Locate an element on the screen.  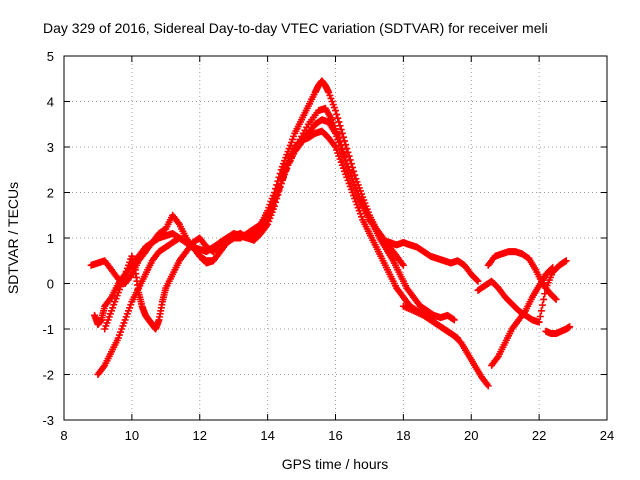
x-tick-label: 14 is located at coordinates (267, 435).